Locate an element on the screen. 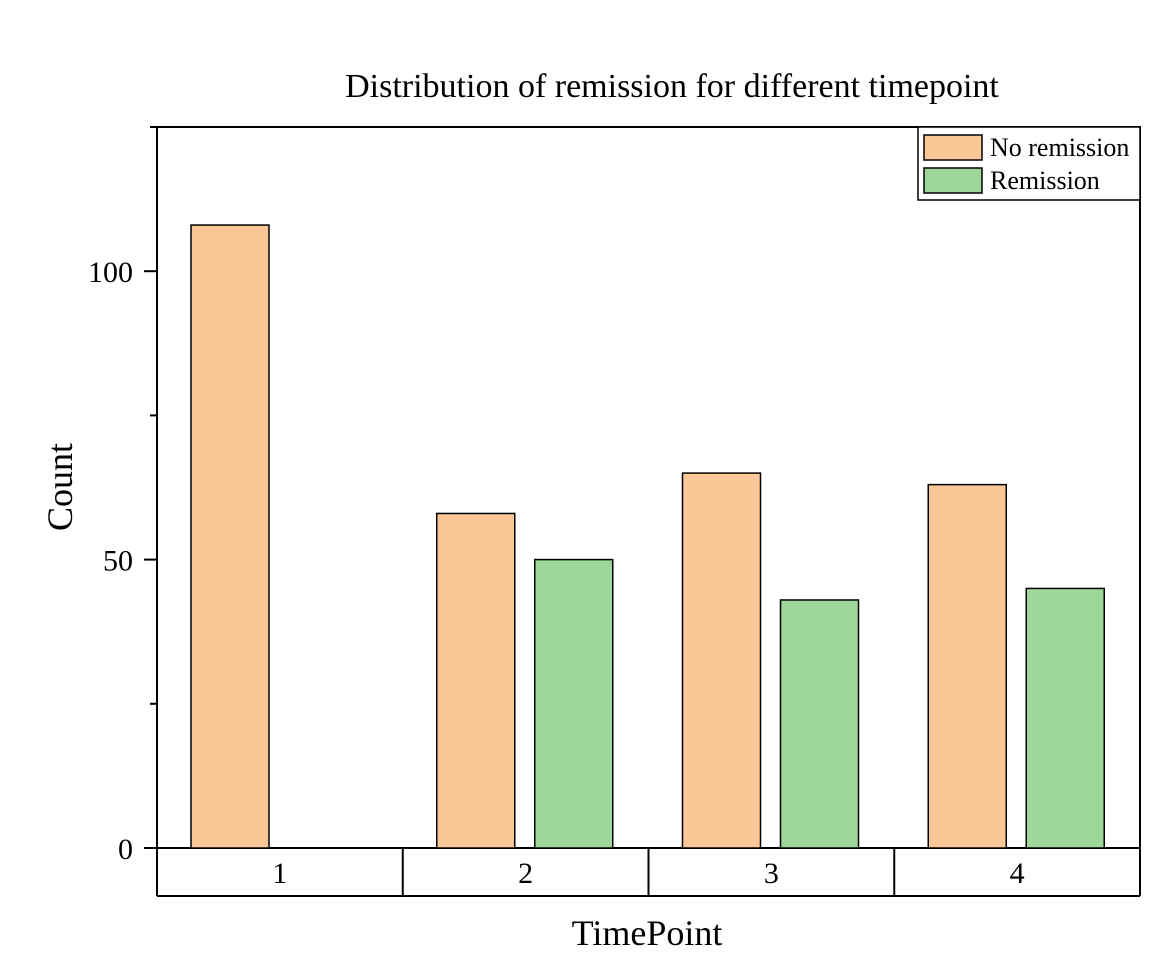 This screenshot has width=1154, height=979. x-tick-label: 4 is located at coordinates (1017, 873).